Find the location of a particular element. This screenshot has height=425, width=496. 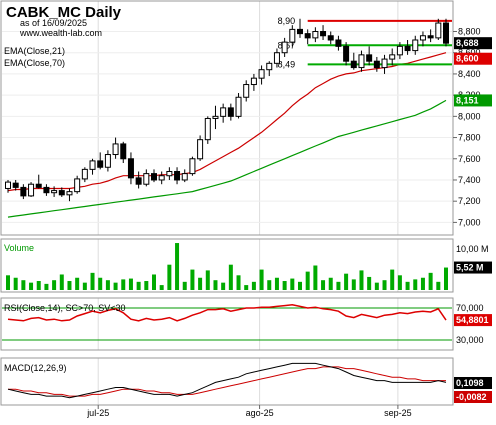

x-tick-label: ago-25 is located at coordinates (260, 413).